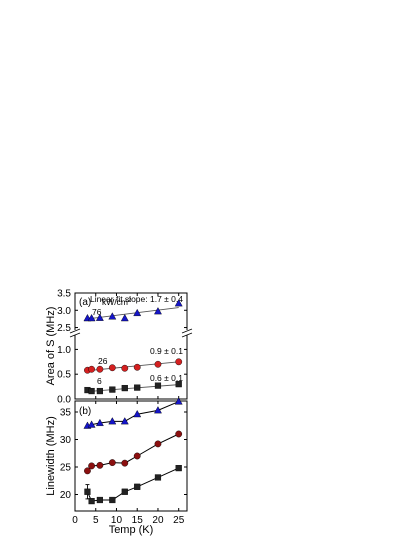 This screenshot has height=537, width=415. Describe the element at coordinates (117, 520) in the screenshot. I see `x-tick-label: 10` at that location.